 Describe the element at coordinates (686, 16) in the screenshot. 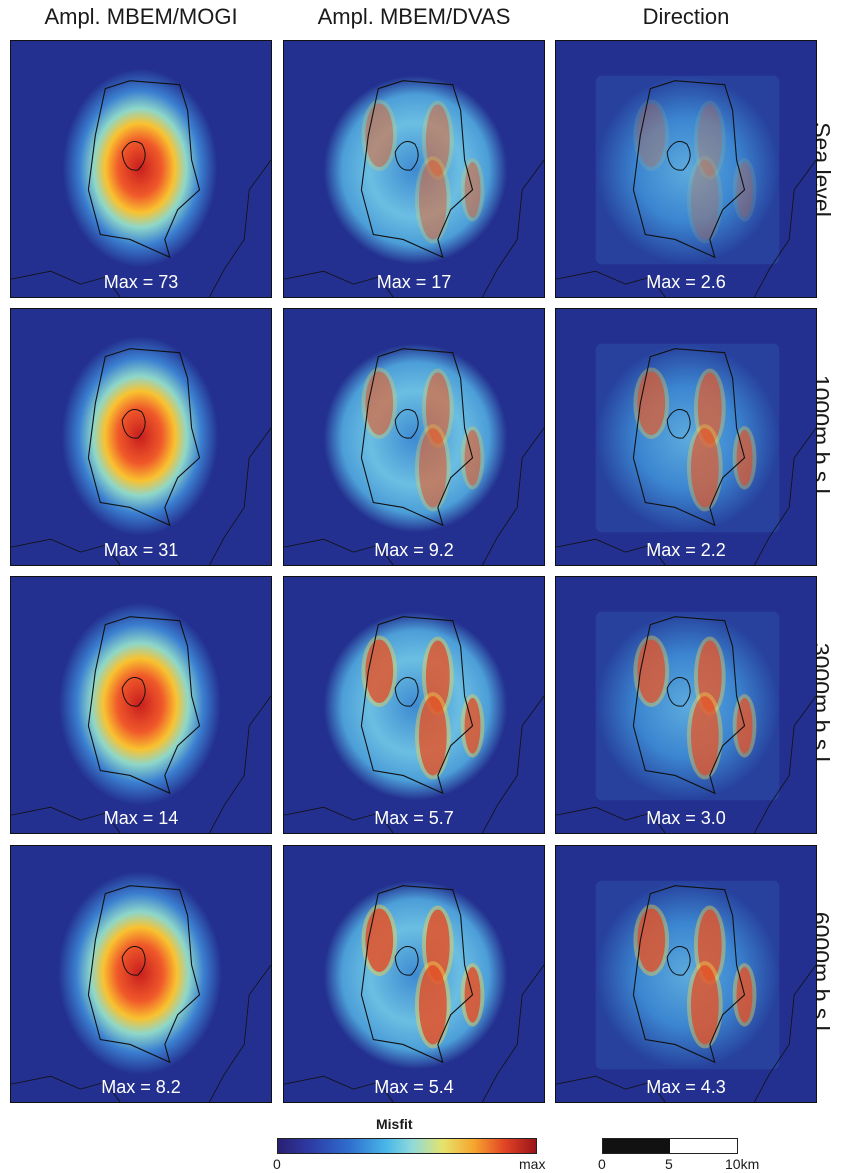

I see `column-title-direction: Direction` at that location.